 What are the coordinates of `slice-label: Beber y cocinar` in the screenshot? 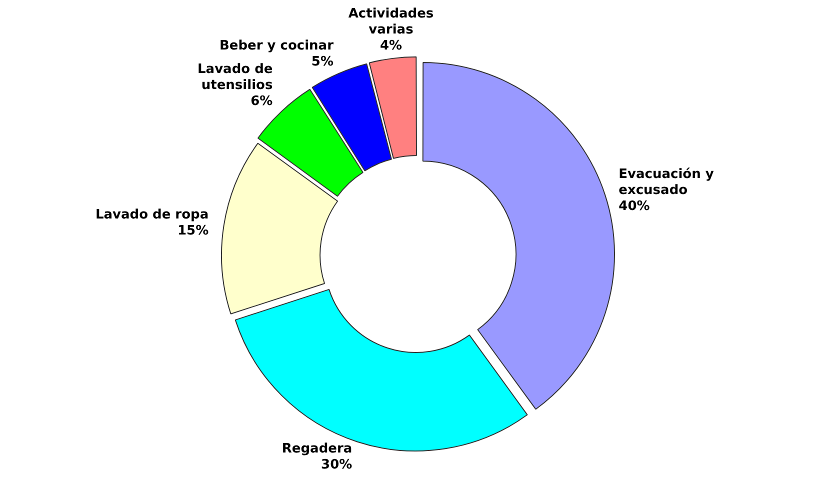 It's located at (276, 46).